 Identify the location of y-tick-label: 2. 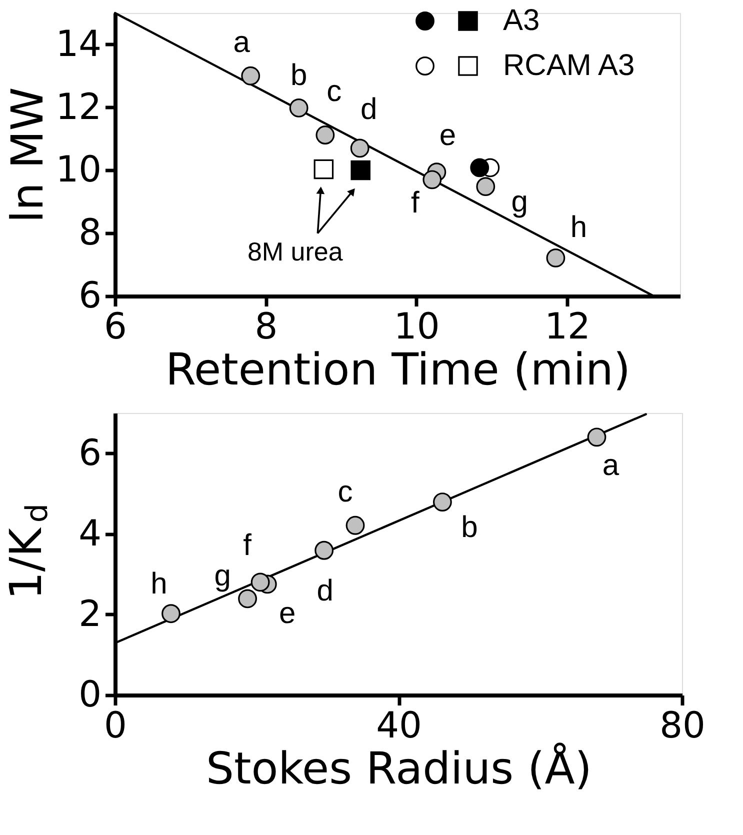
(90, 614).